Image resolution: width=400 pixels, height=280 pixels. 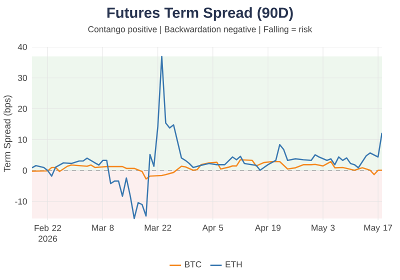 What do you see at coordinates (103, 227) in the screenshot?
I see `x-tick-label: Mar 8` at bounding box center [103, 227].